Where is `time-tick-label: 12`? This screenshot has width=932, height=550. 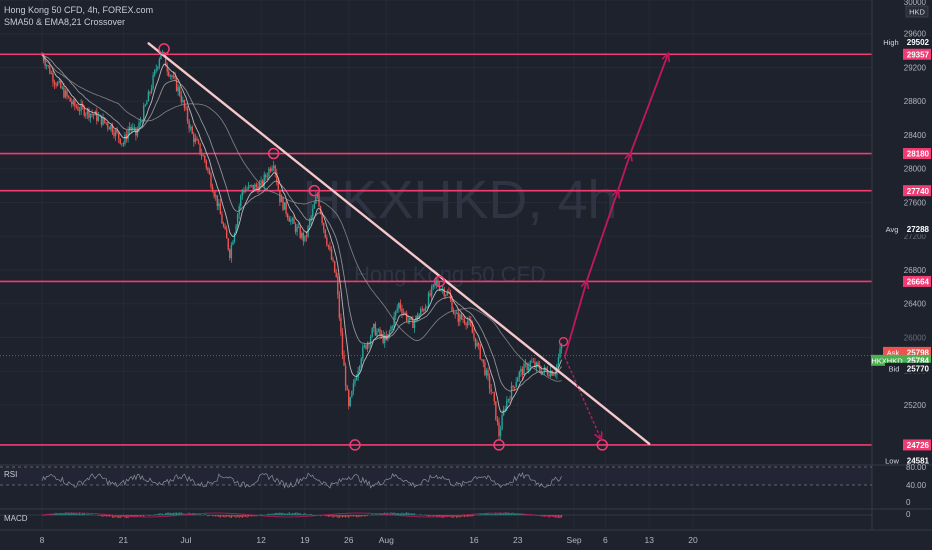 time-tick-label: 12 is located at coordinates (261, 540).